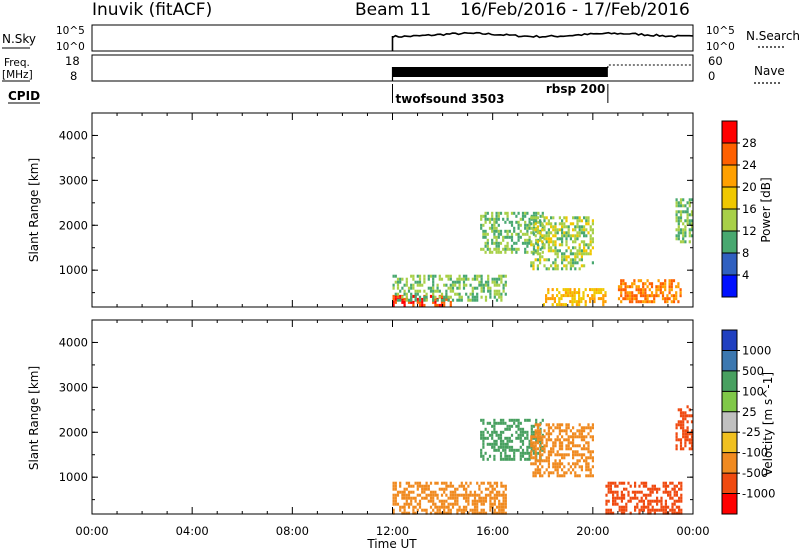 The image size is (800, 554). Describe the element at coordinates (192, 531) in the screenshot. I see `time-tick-label: 04:00` at that location.